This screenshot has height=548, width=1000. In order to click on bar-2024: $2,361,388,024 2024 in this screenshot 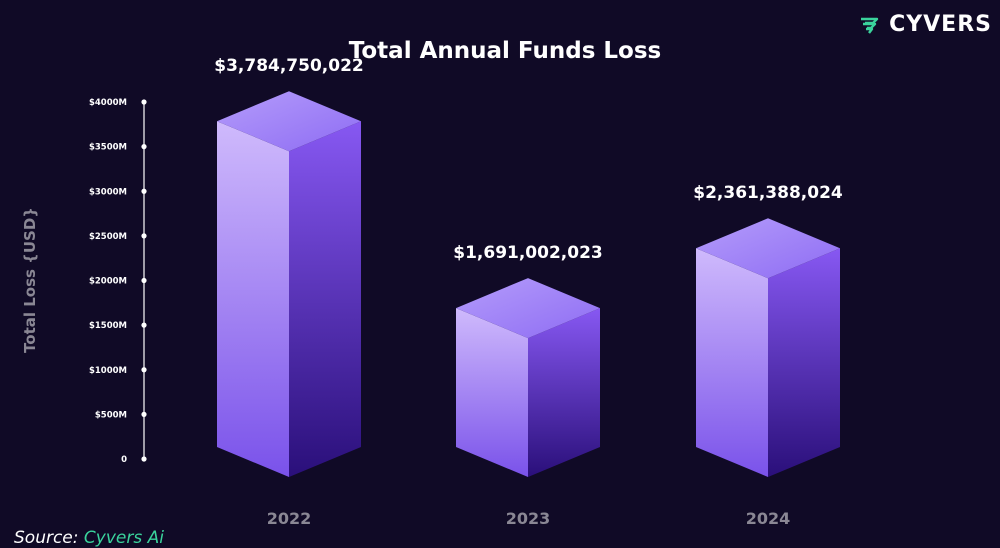, I will do `click(768, 355)`.